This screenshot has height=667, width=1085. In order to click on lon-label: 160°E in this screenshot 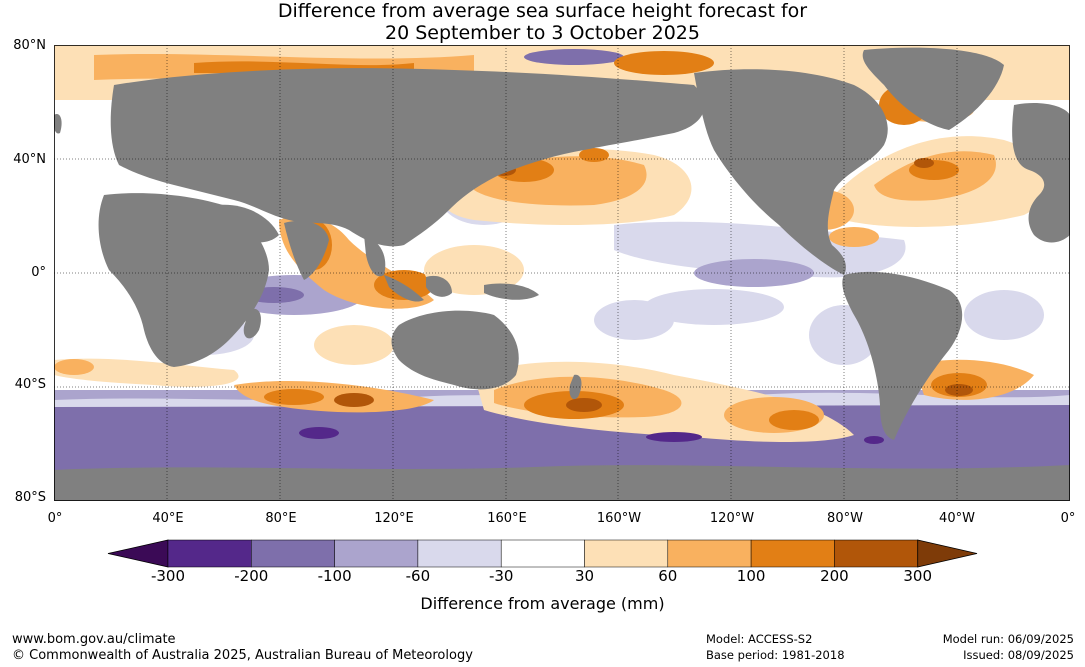, I will do `click(507, 518)`.